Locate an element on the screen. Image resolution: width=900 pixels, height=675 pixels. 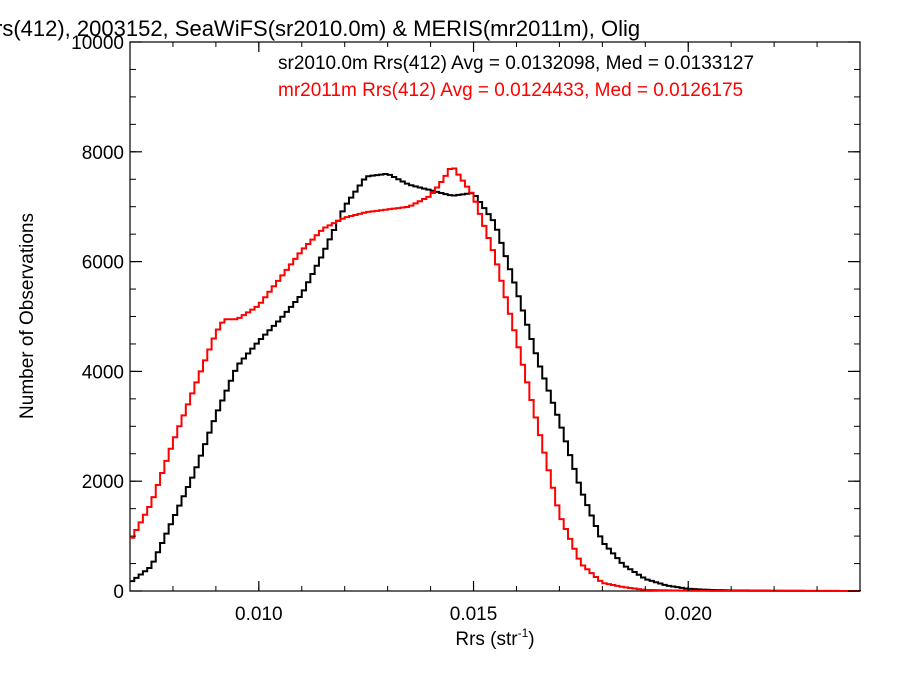
y-tick-label: 6000 is located at coordinates (103, 263).